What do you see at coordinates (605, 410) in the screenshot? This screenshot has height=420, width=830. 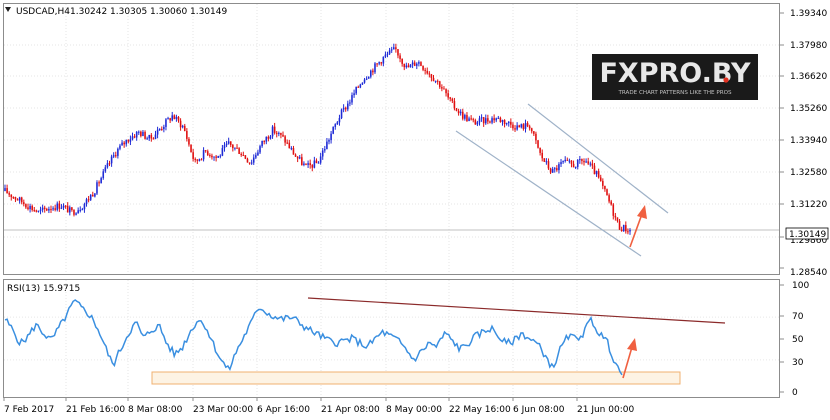 I see `time-tick: 21 Jun 00:00` at bounding box center [605, 410].